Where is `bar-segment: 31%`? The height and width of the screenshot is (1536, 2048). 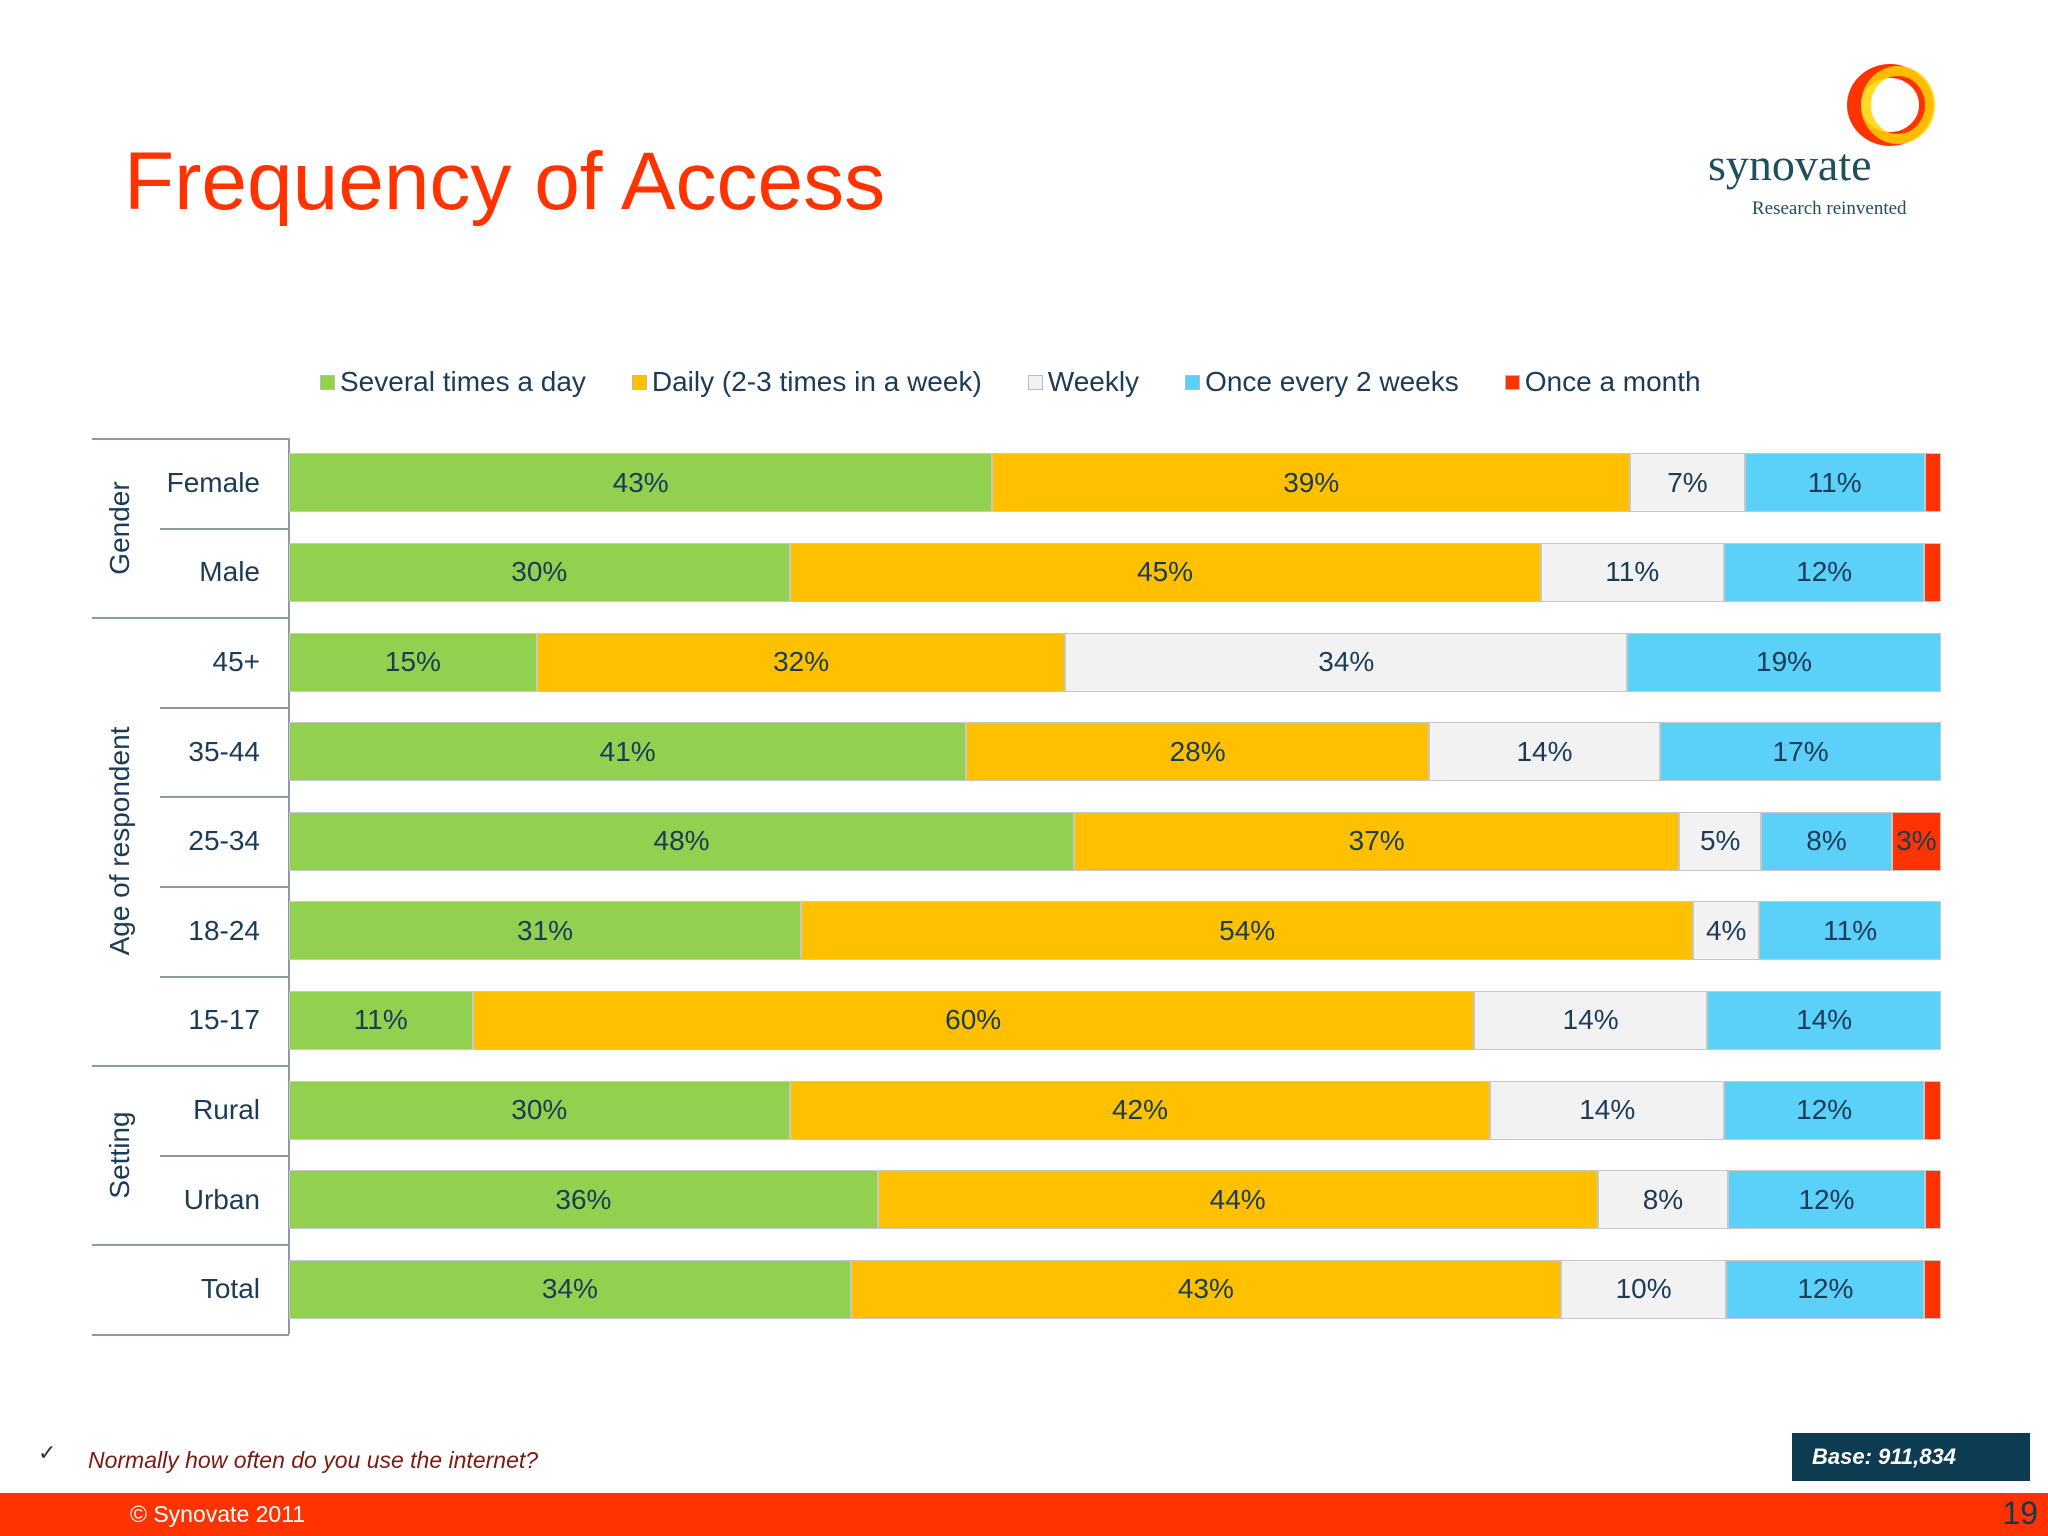
bar-segment: 31% is located at coordinates (545, 931).